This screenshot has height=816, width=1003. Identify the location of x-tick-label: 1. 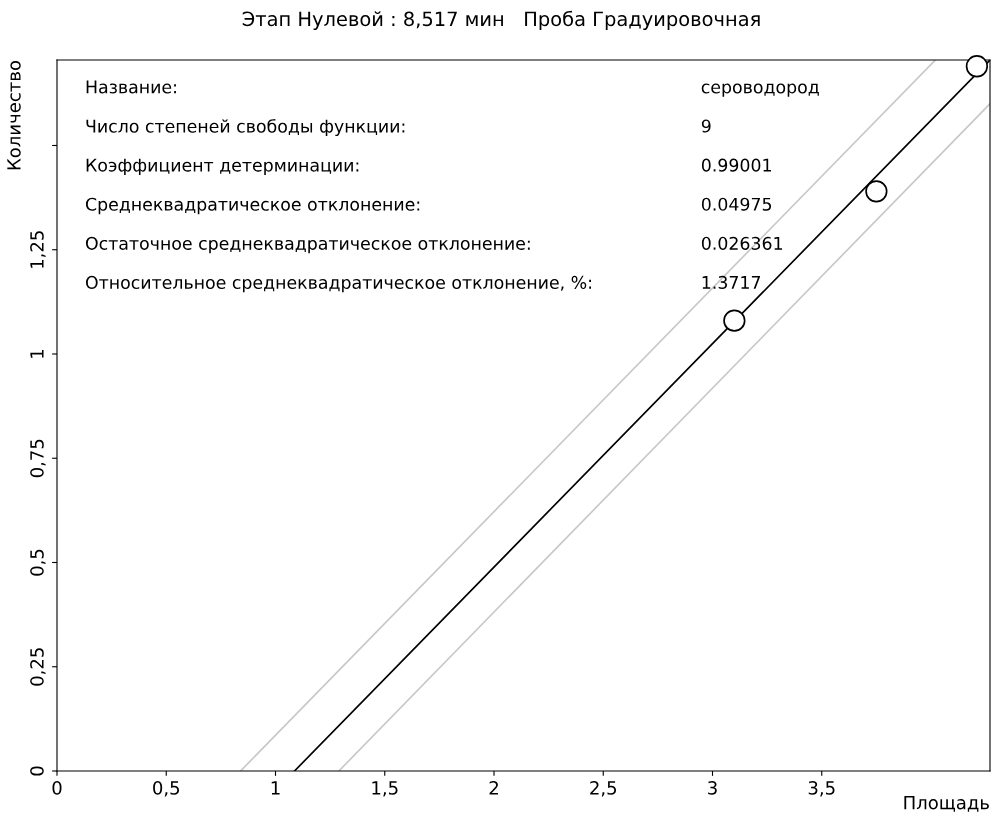
(275, 788).